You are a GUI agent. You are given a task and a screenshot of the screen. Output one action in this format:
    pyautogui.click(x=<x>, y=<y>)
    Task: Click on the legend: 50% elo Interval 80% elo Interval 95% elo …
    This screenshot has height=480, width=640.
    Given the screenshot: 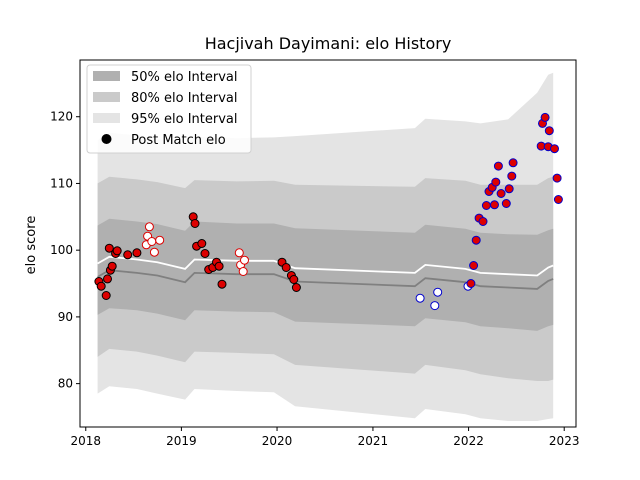 What is the action you would take?
    pyautogui.click(x=169, y=109)
    